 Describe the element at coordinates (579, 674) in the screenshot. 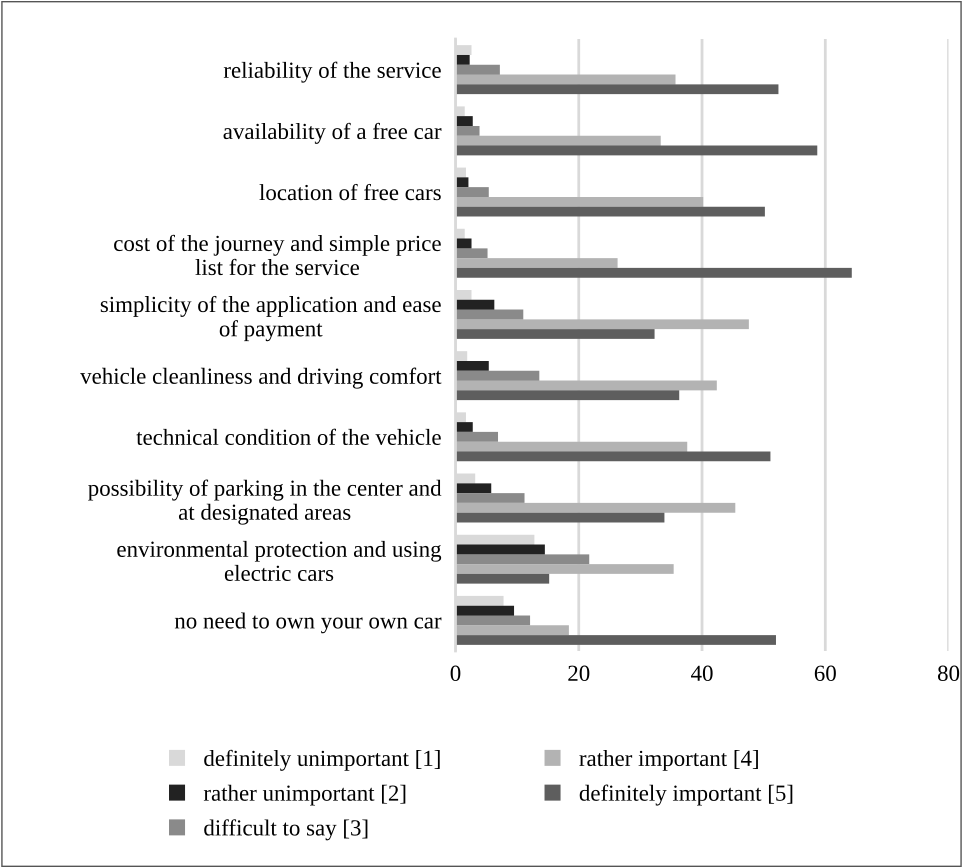

I see `x-tick-label: 20` at that location.